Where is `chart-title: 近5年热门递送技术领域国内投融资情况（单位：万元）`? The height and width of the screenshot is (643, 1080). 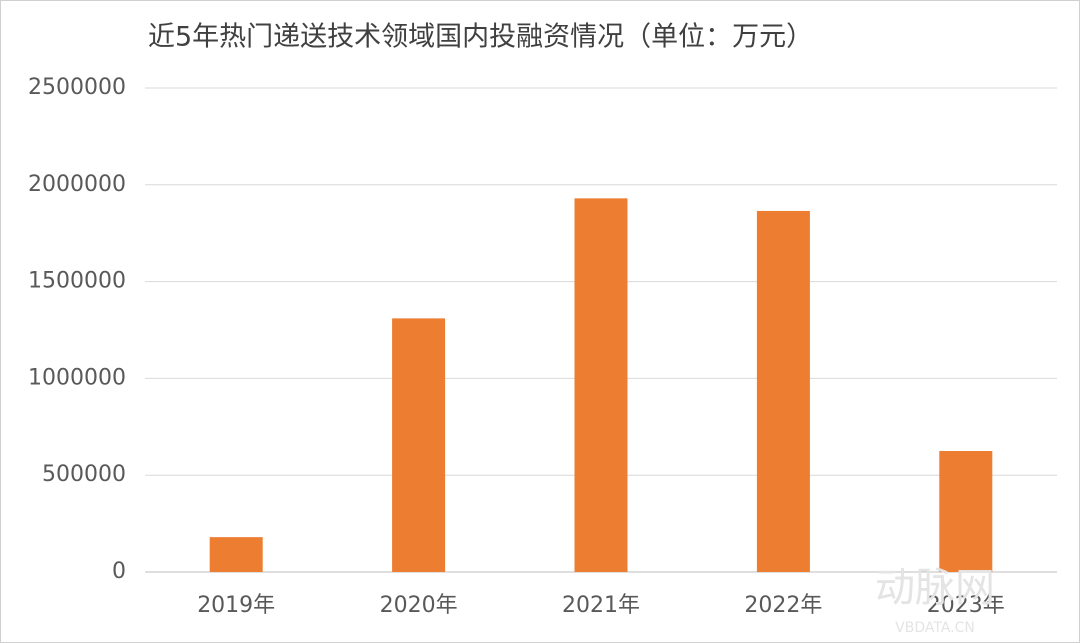 chart-title: 近5年热门递送技术领域国内投融资情况（单位：万元） is located at coordinates (480, 37).